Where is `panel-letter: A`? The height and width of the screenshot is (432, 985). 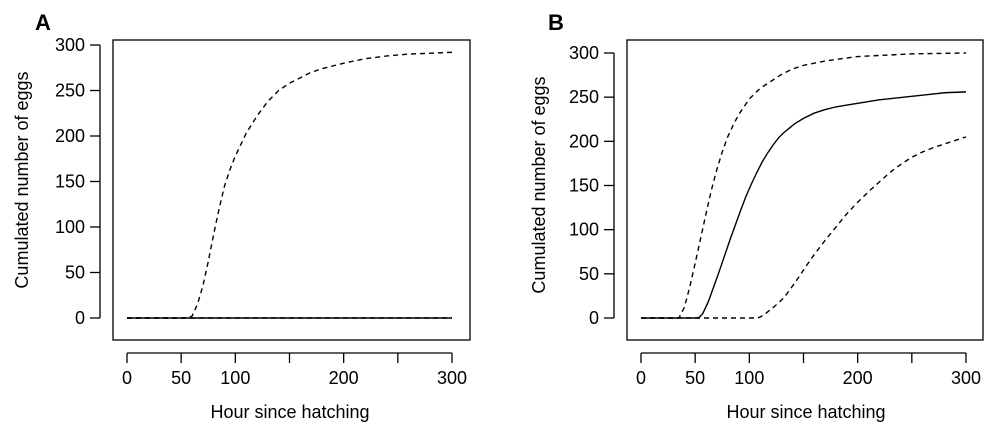
panel-letter: A is located at coordinates (43, 22).